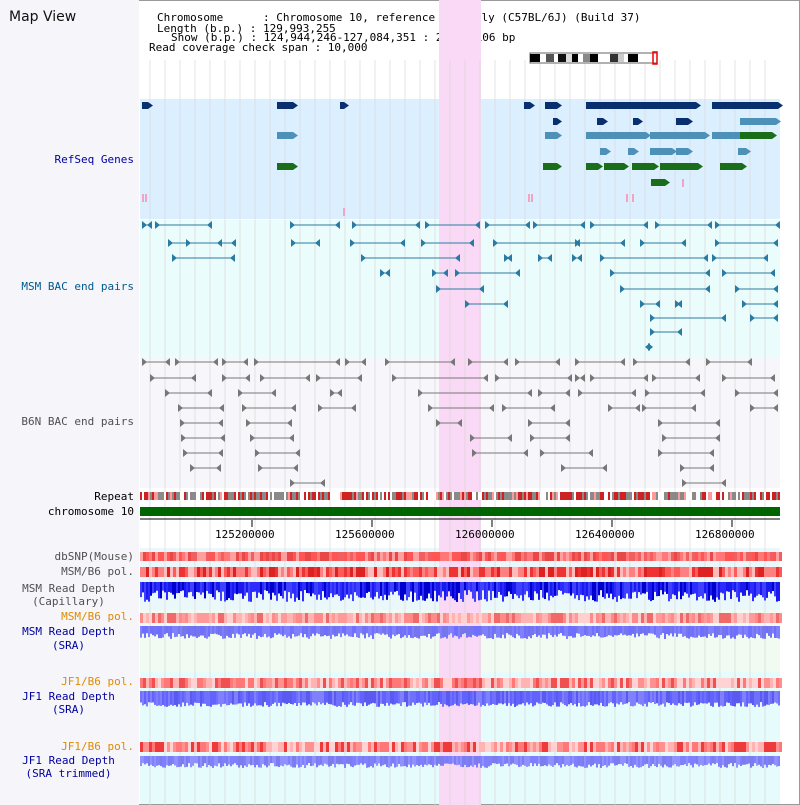 This screenshot has height=805, width=800. Describe the element at coordinates (68, 588) in the screenshot. I see `track-label-msm-depth-cap: MSM Read Depth` at that location.